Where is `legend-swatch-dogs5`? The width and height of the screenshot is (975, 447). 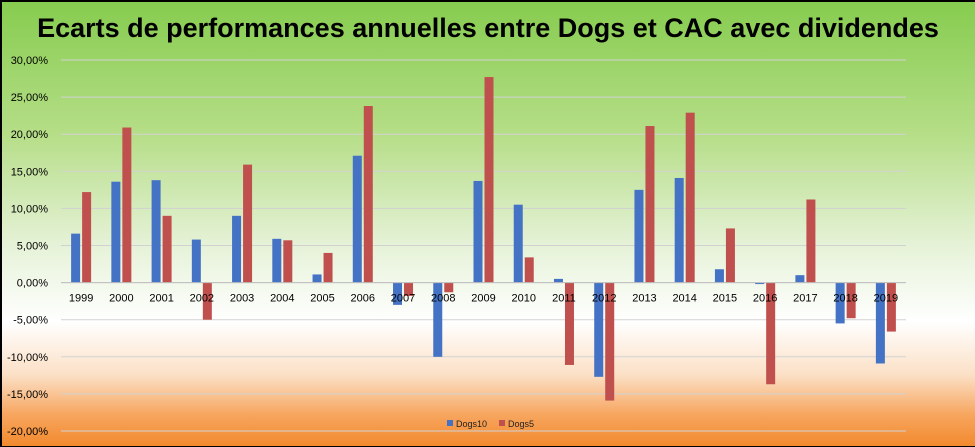
legend-swatch-dogs5 is located at coordinates (502, 423).